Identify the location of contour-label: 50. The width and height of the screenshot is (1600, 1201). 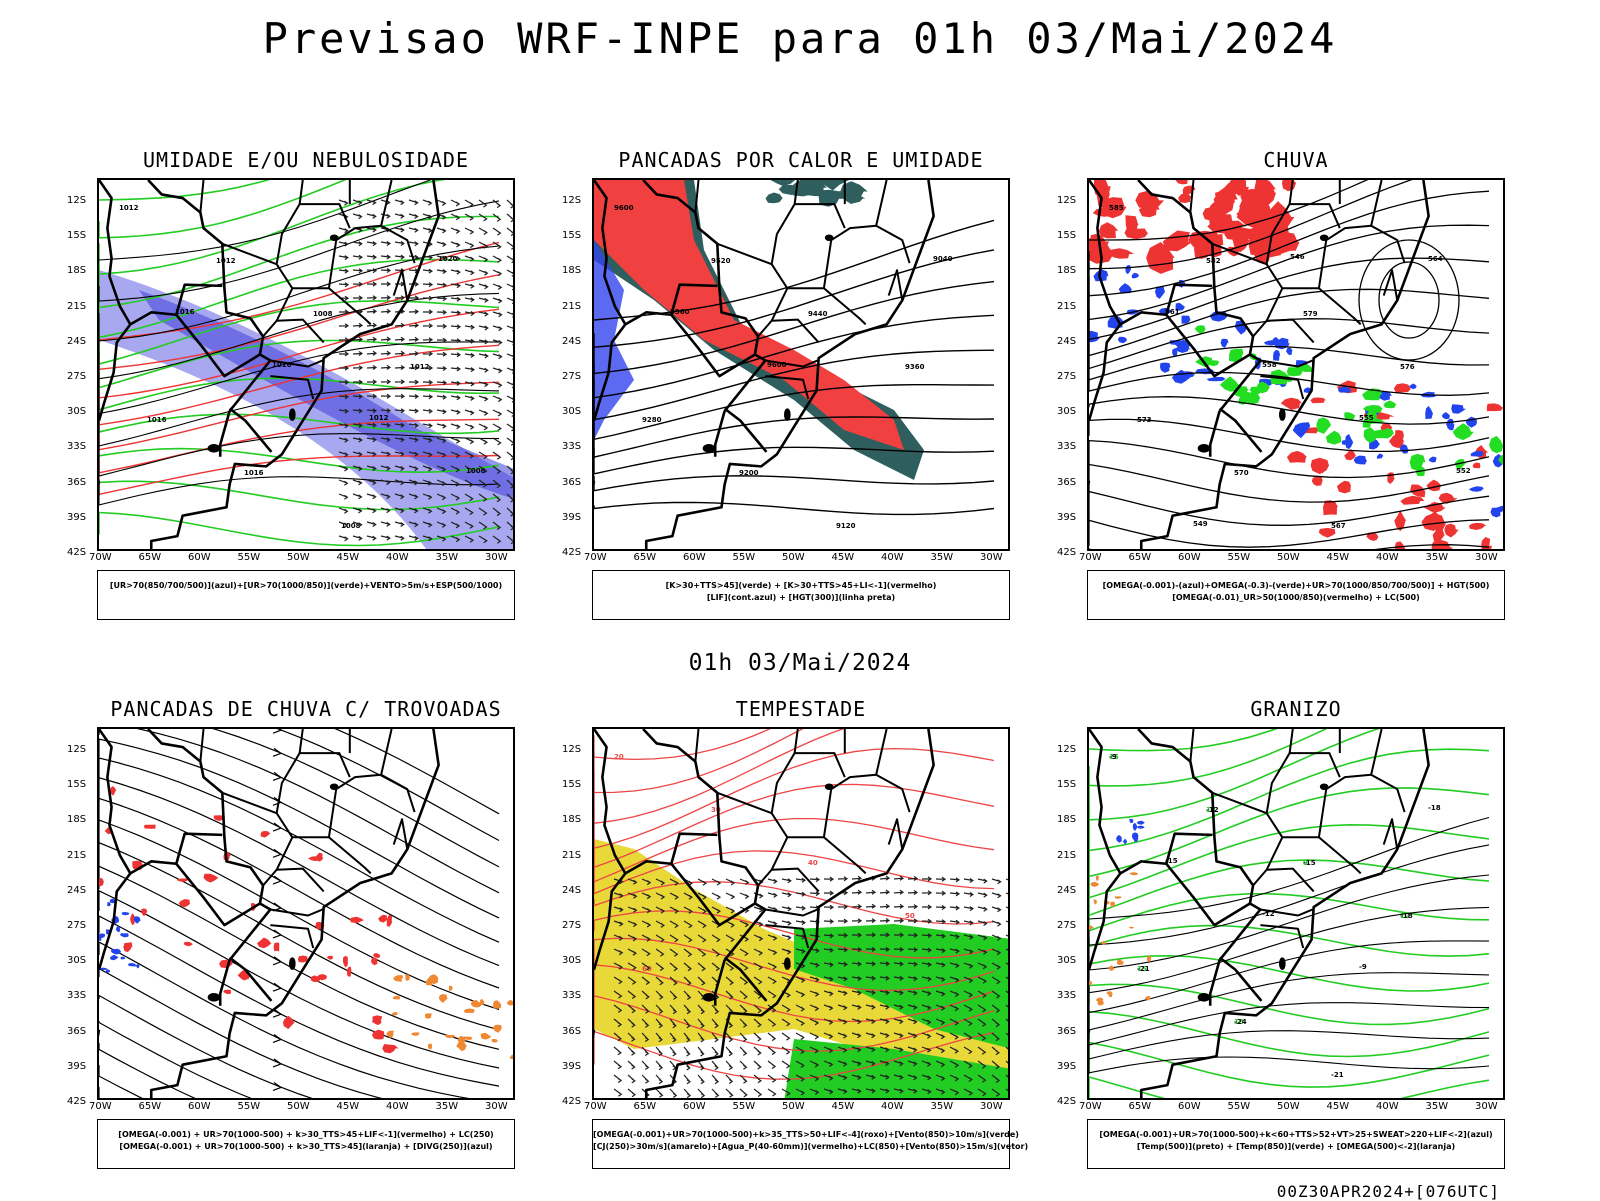
(910, 916).